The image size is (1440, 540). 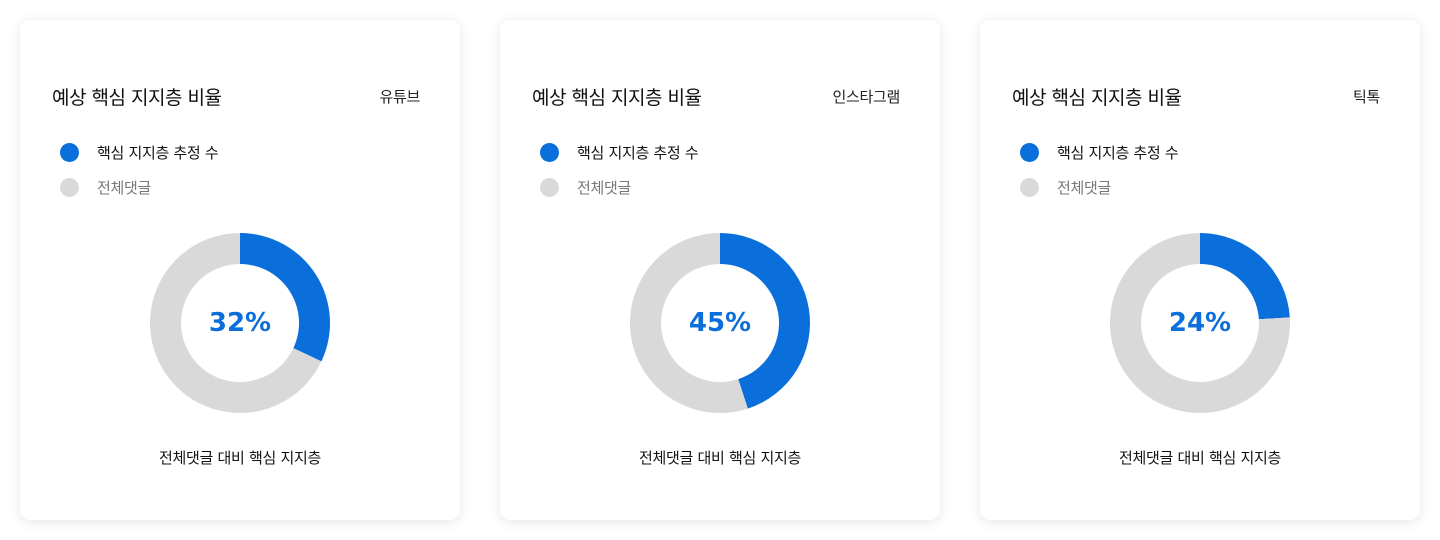 I want to click on donut-center-value: 45%, so click(x=720, y=323).